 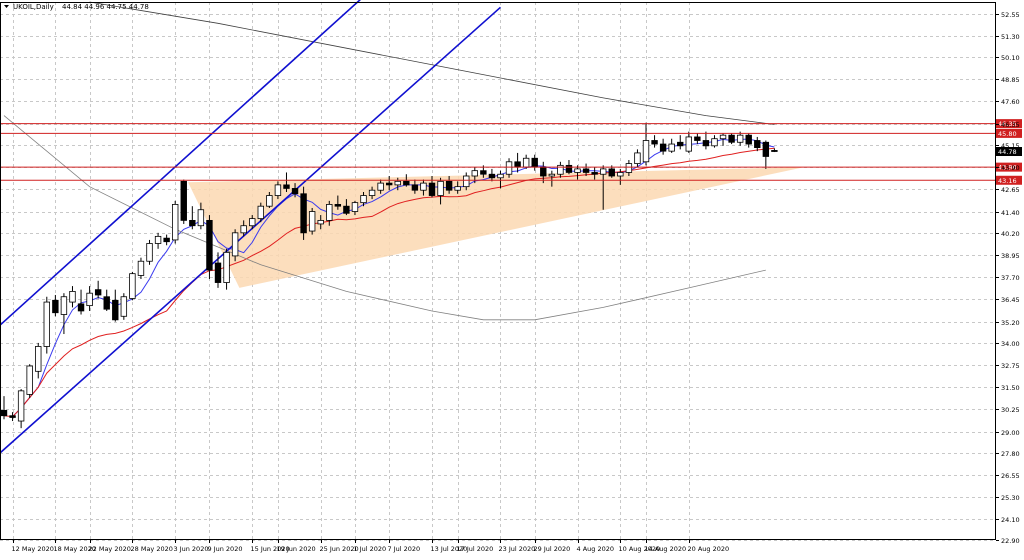 I want to click on y-tick-label: 36.45, so click(x=1010, y=300).